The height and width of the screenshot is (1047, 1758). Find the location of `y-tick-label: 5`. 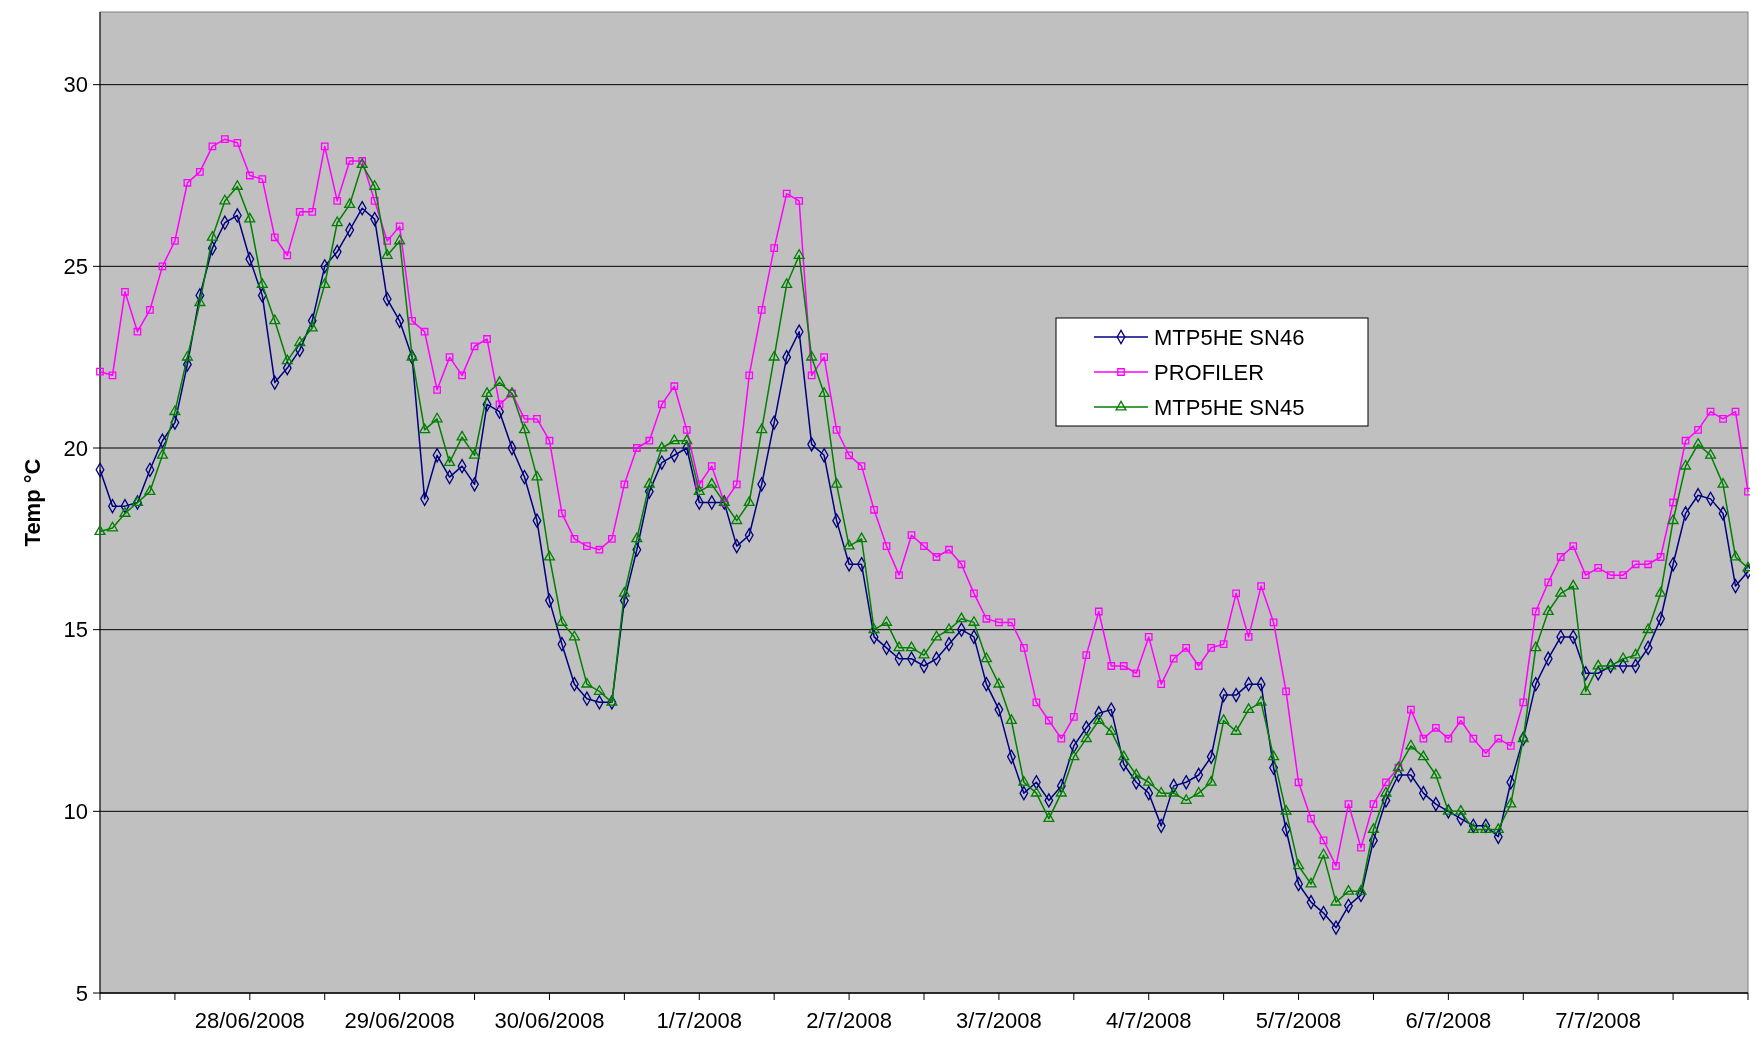

y-tick-label: 5 is located at coordinates (81, 993).